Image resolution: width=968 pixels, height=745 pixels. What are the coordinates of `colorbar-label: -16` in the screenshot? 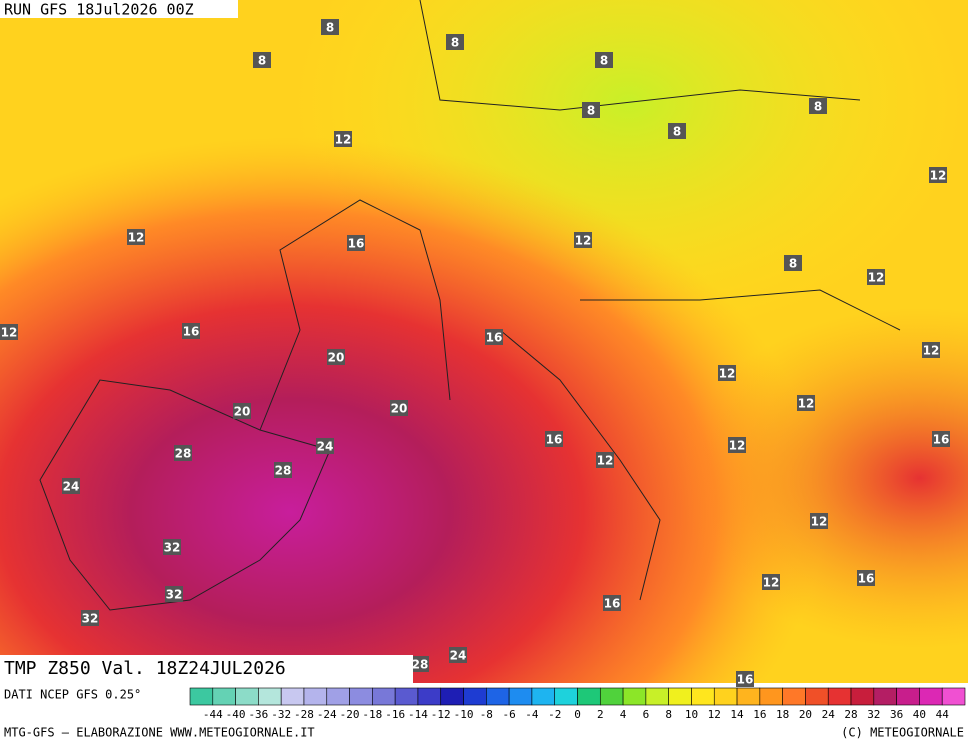 It's located at (395, 714).